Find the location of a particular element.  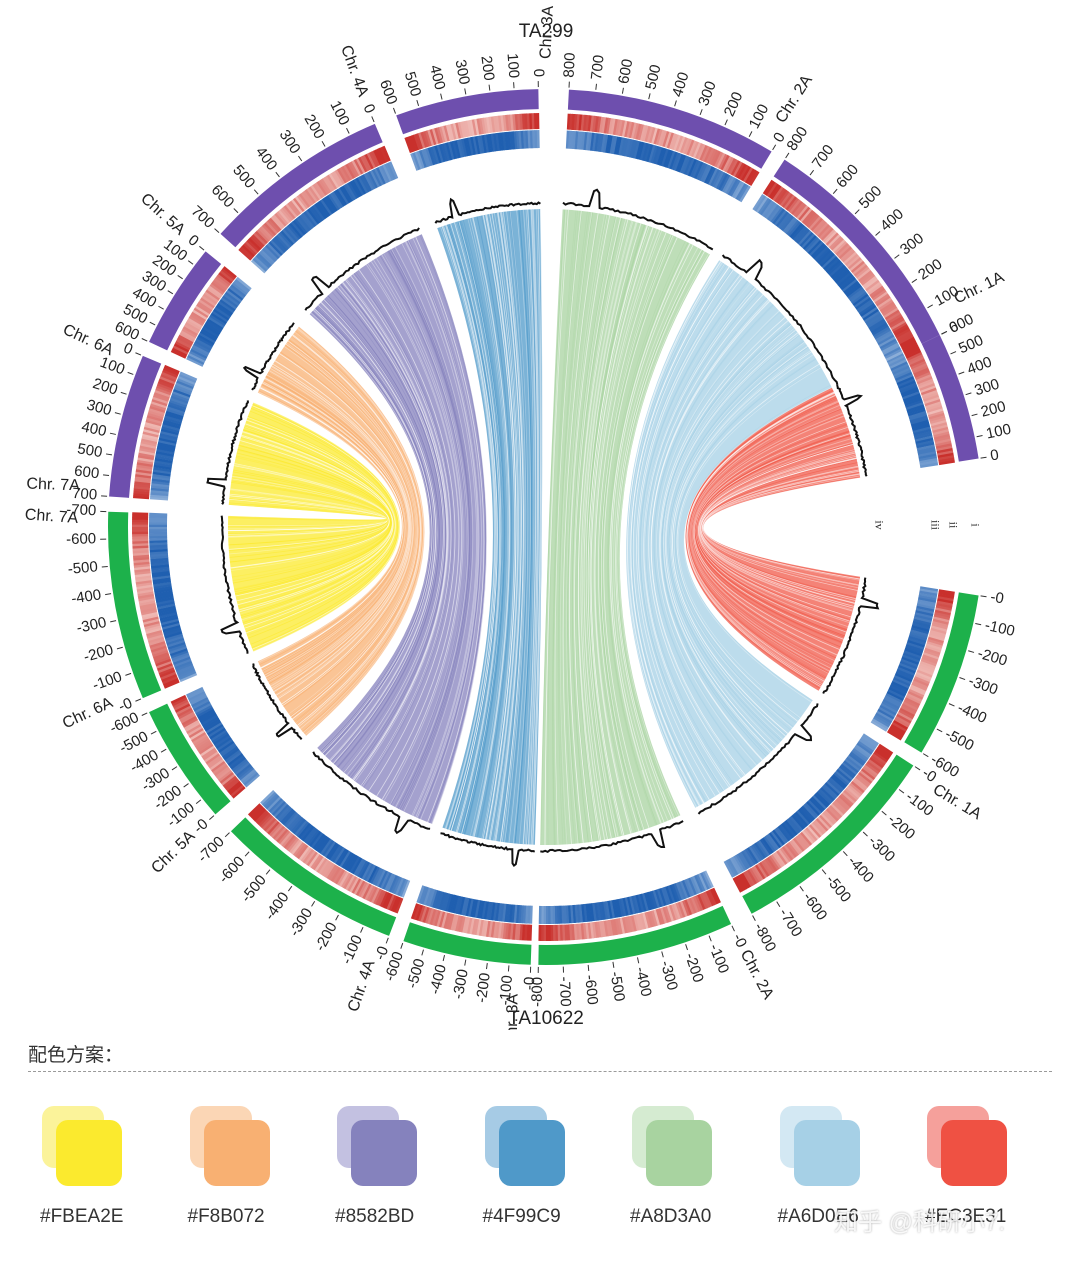

ideogram-bottom-chr3a is located at coordinates (635, 935).